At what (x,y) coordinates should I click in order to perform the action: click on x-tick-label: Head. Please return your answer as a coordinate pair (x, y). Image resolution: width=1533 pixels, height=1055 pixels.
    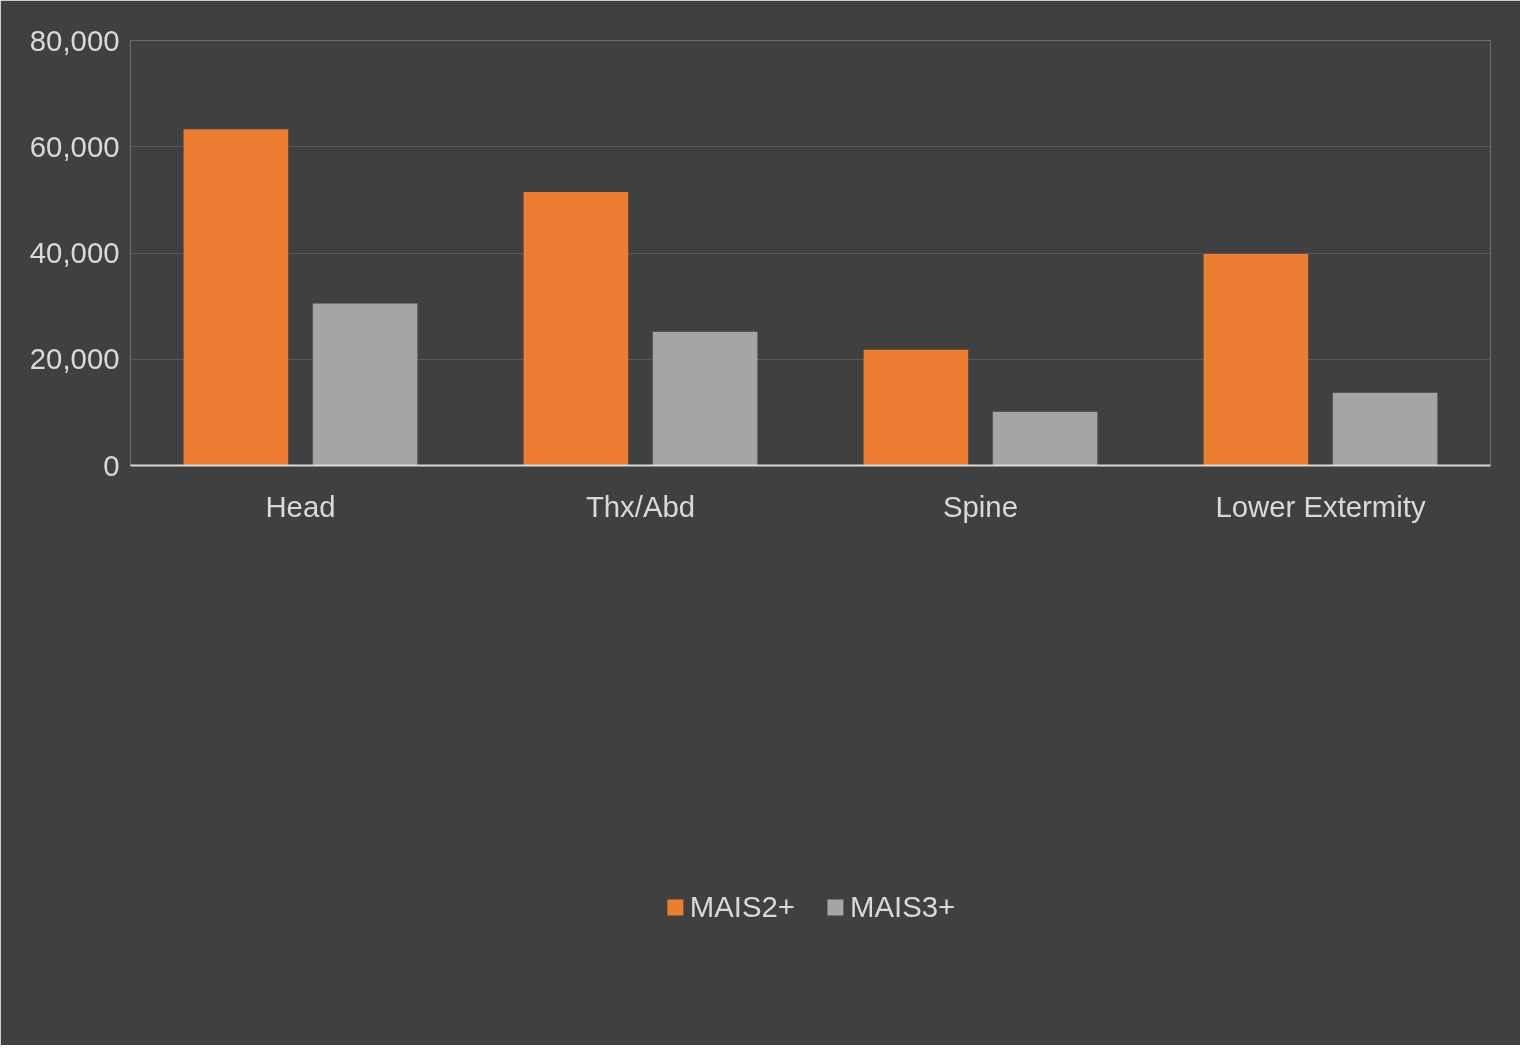
    Looking at the image, I should click on (300, 506).